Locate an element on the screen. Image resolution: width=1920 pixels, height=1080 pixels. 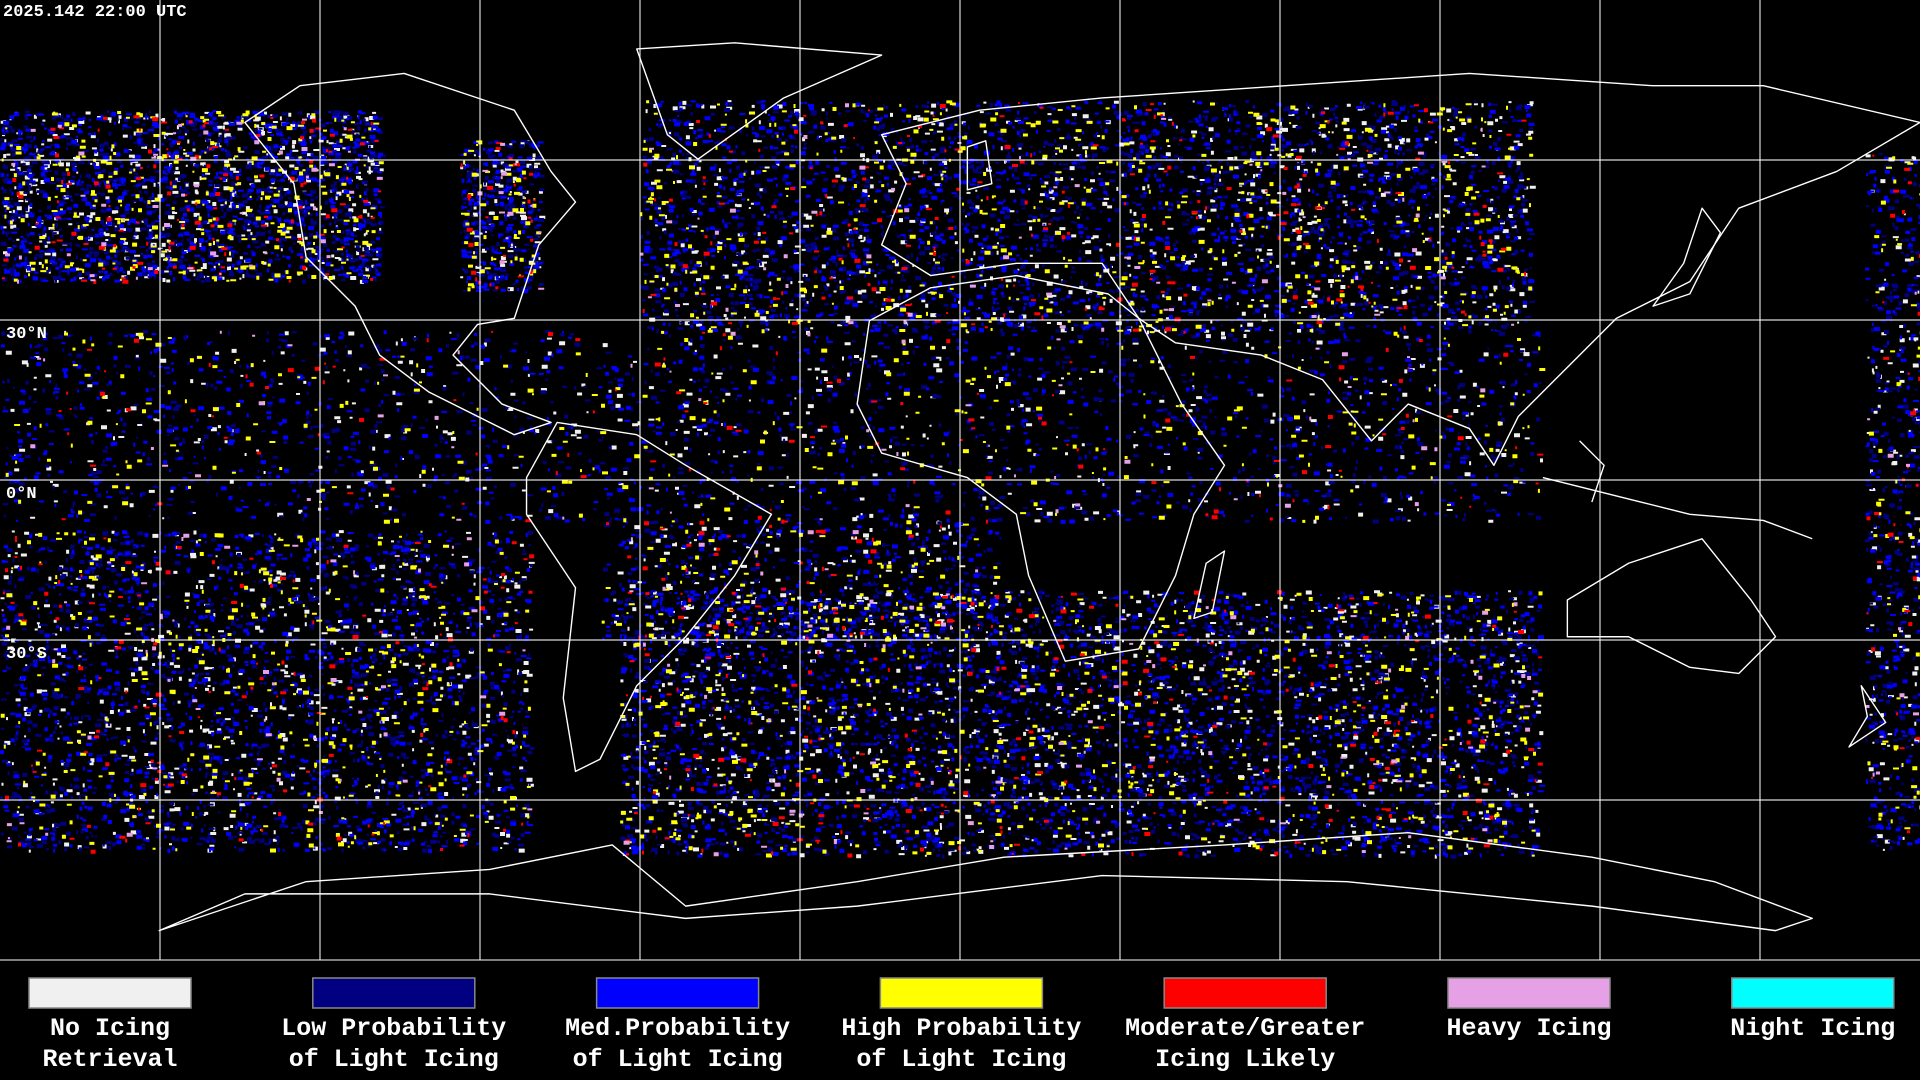
latitude-labels: 30°N 0°N 30°S is located at coordinates (26, 494).